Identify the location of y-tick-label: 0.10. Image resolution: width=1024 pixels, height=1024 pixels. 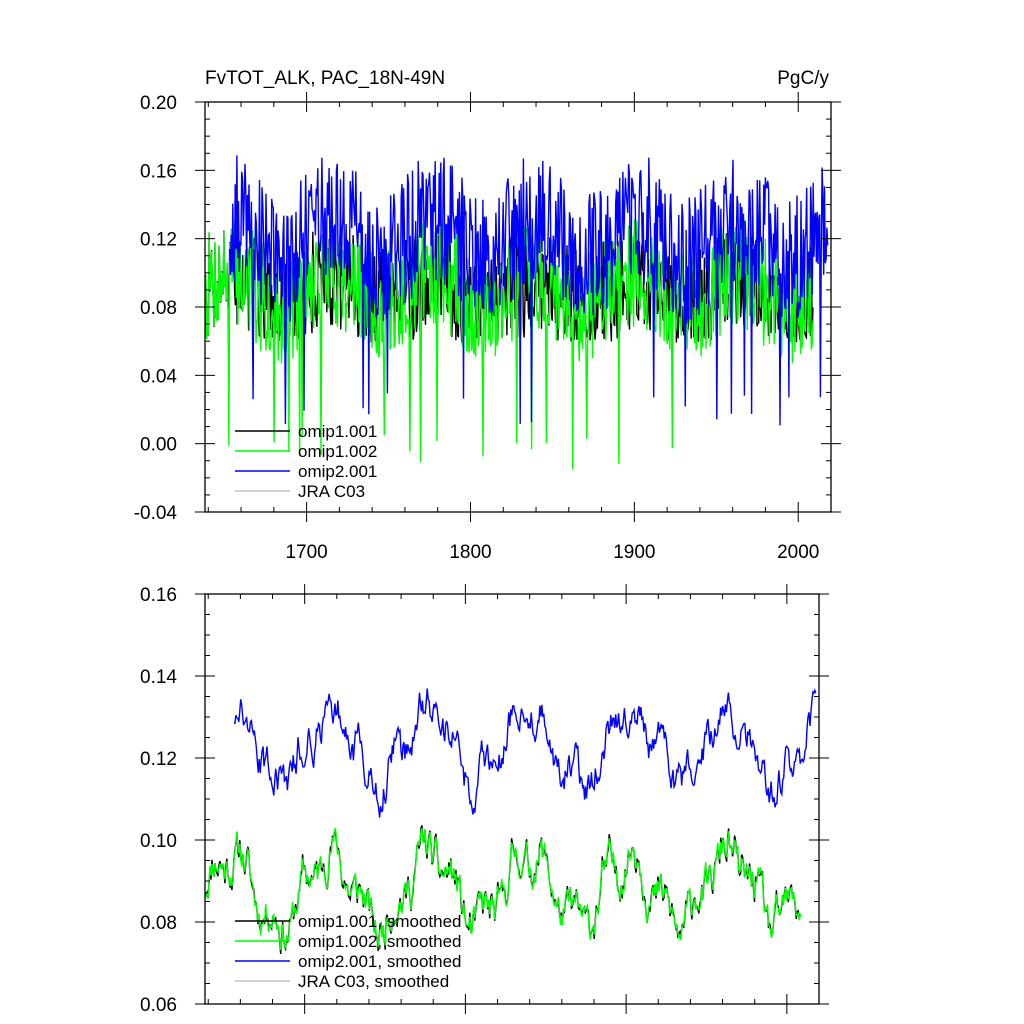
(158, 841).